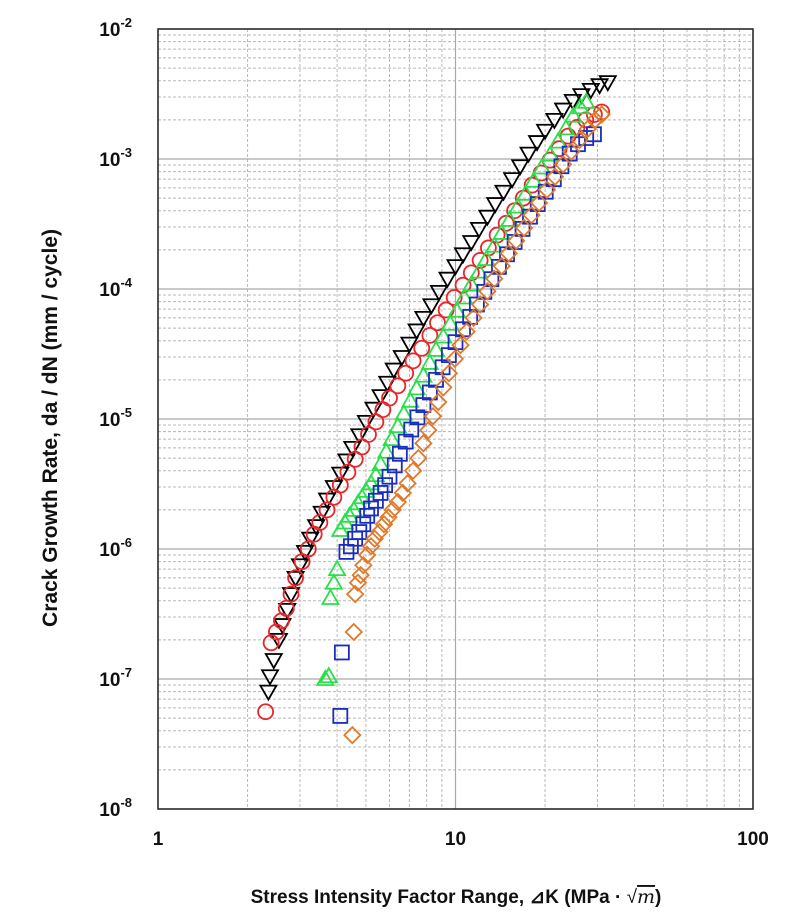 The width and height of the screenshot is (785, 923). I want to click on x-tick-labels: 1 10 100, so click(461, 839).